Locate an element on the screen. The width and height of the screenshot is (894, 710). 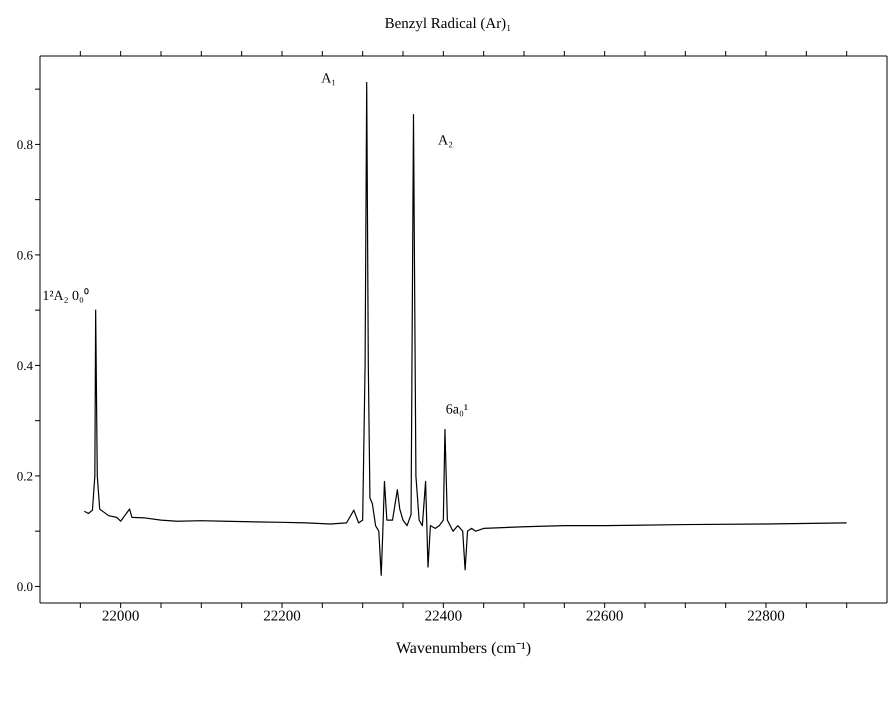
annotation: A₂ is located at coordinates (446, 141).